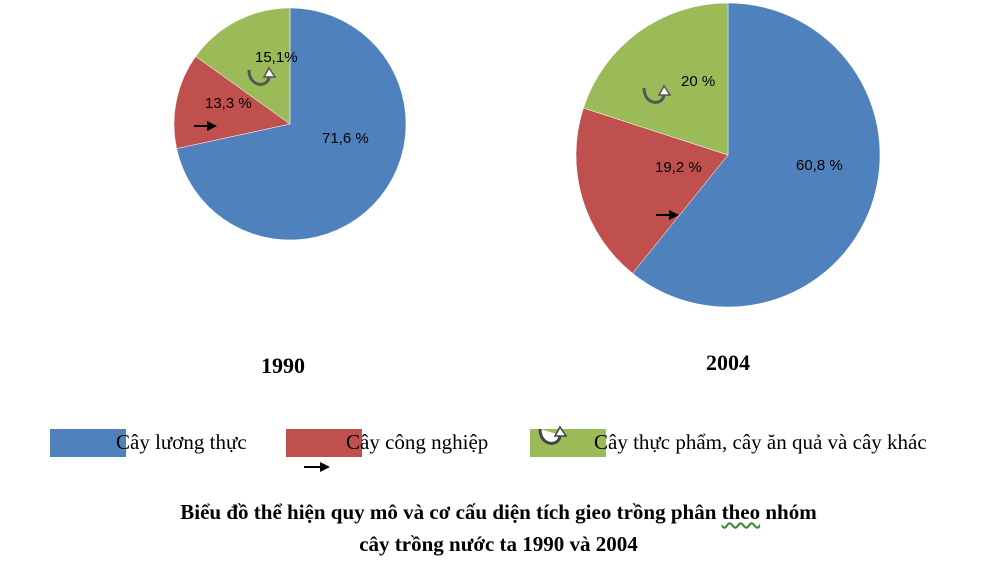 This screenshot has width=997, height=568. Describe the element at coordinates (498, 544) in the screenshot. I see `chart-caption-line-2: cây trồng nước ta 1990 và 2004` at that location.